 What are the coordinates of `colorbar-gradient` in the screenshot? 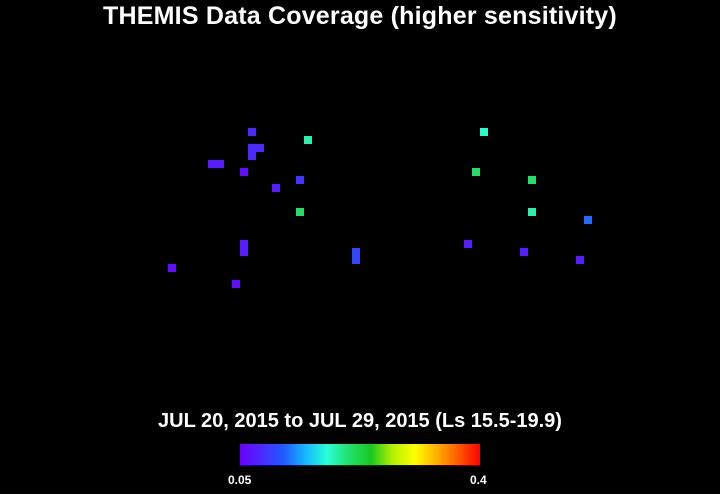 It's located at (360, 454).